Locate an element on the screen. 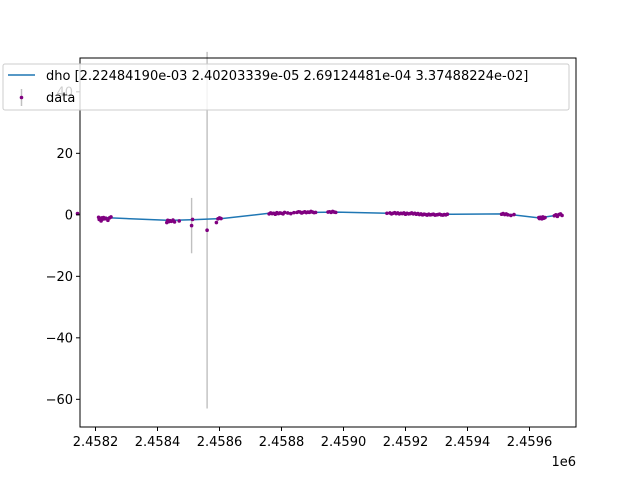 Image resolution: width=640 pixels, height=480 pixels. x-tick-label-7: 2.4596 is located at coordinates (530, 442).